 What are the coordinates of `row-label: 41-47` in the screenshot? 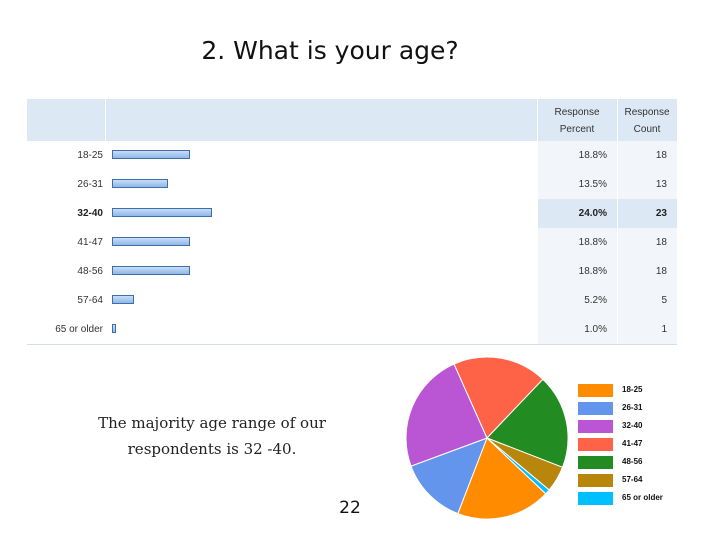 It's located at (90, 242).